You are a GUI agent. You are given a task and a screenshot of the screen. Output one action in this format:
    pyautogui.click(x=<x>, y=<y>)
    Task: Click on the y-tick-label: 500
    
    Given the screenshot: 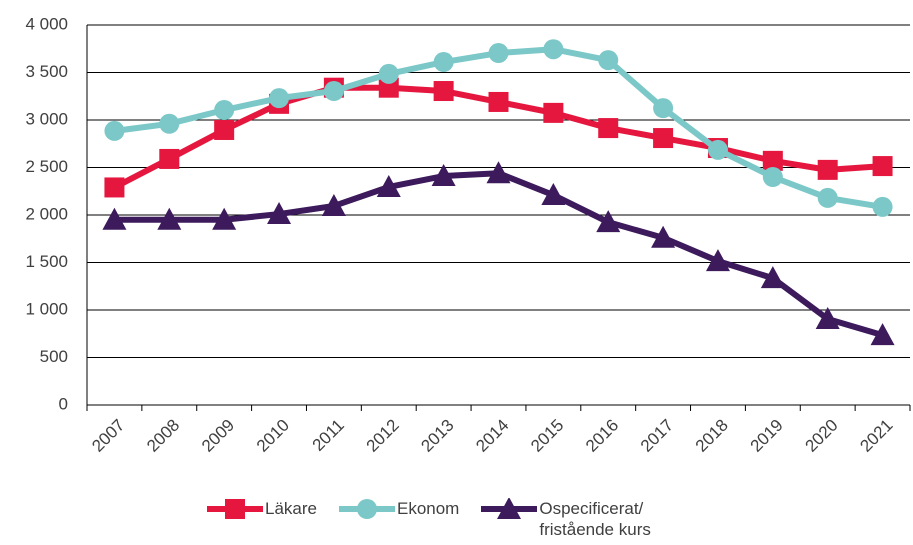 What is the action you would take?
    pyautogui.click(x=54, y=356)
    